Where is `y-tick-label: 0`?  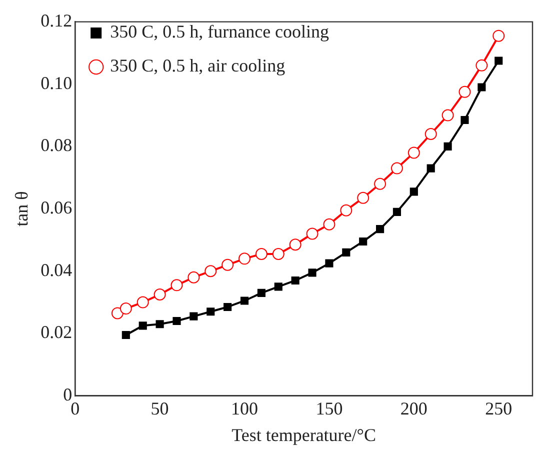
y-tick-label: 0 is located at coordinates (67, 394).